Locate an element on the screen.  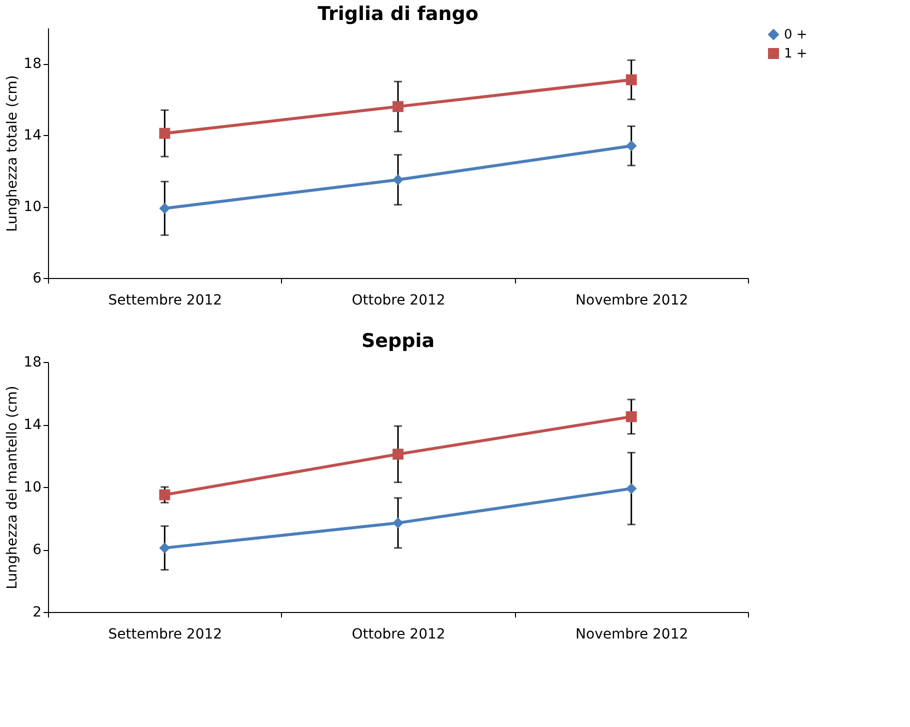
chart-title: Triglia di fango is located at coordinates (398, 14).